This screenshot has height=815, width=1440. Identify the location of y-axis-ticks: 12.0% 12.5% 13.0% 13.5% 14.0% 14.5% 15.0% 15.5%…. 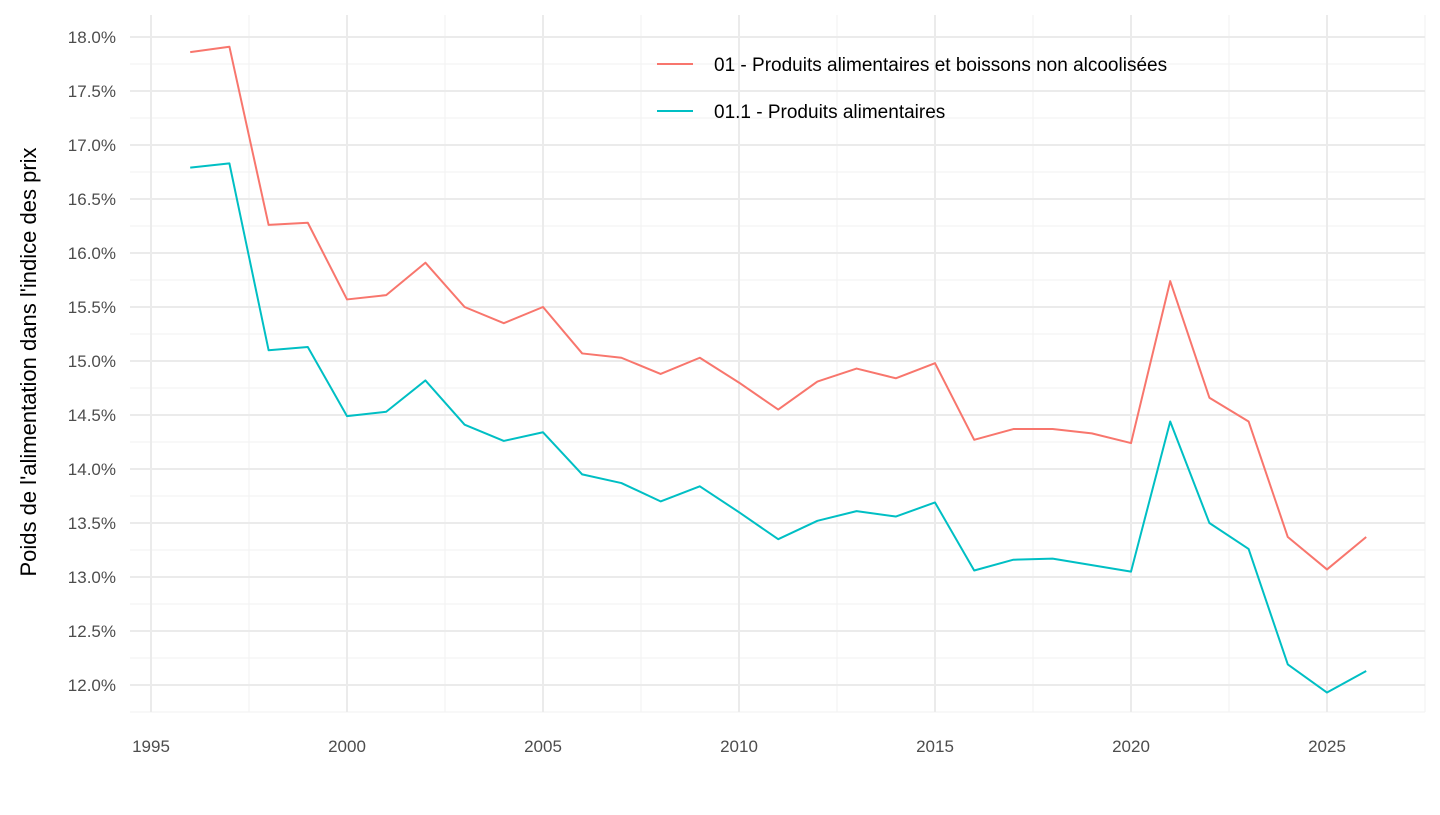
(92, 361).